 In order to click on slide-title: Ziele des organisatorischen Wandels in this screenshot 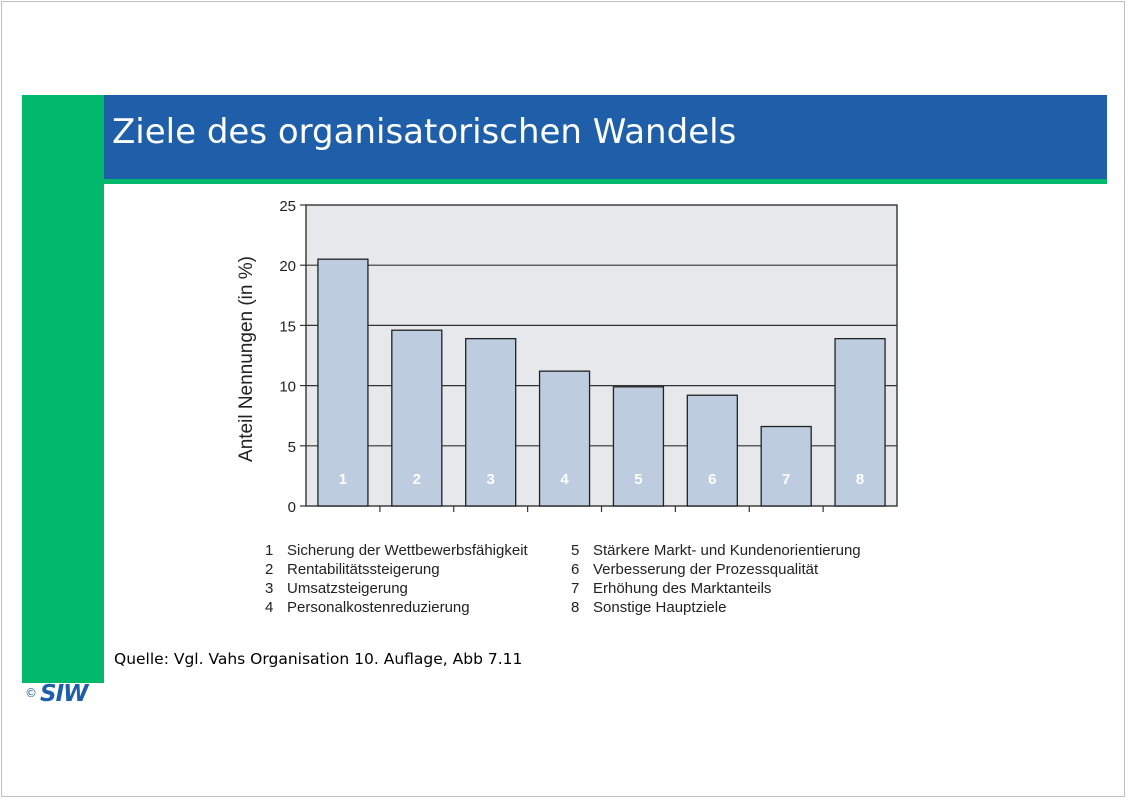, I will do `click(424, 132)`.